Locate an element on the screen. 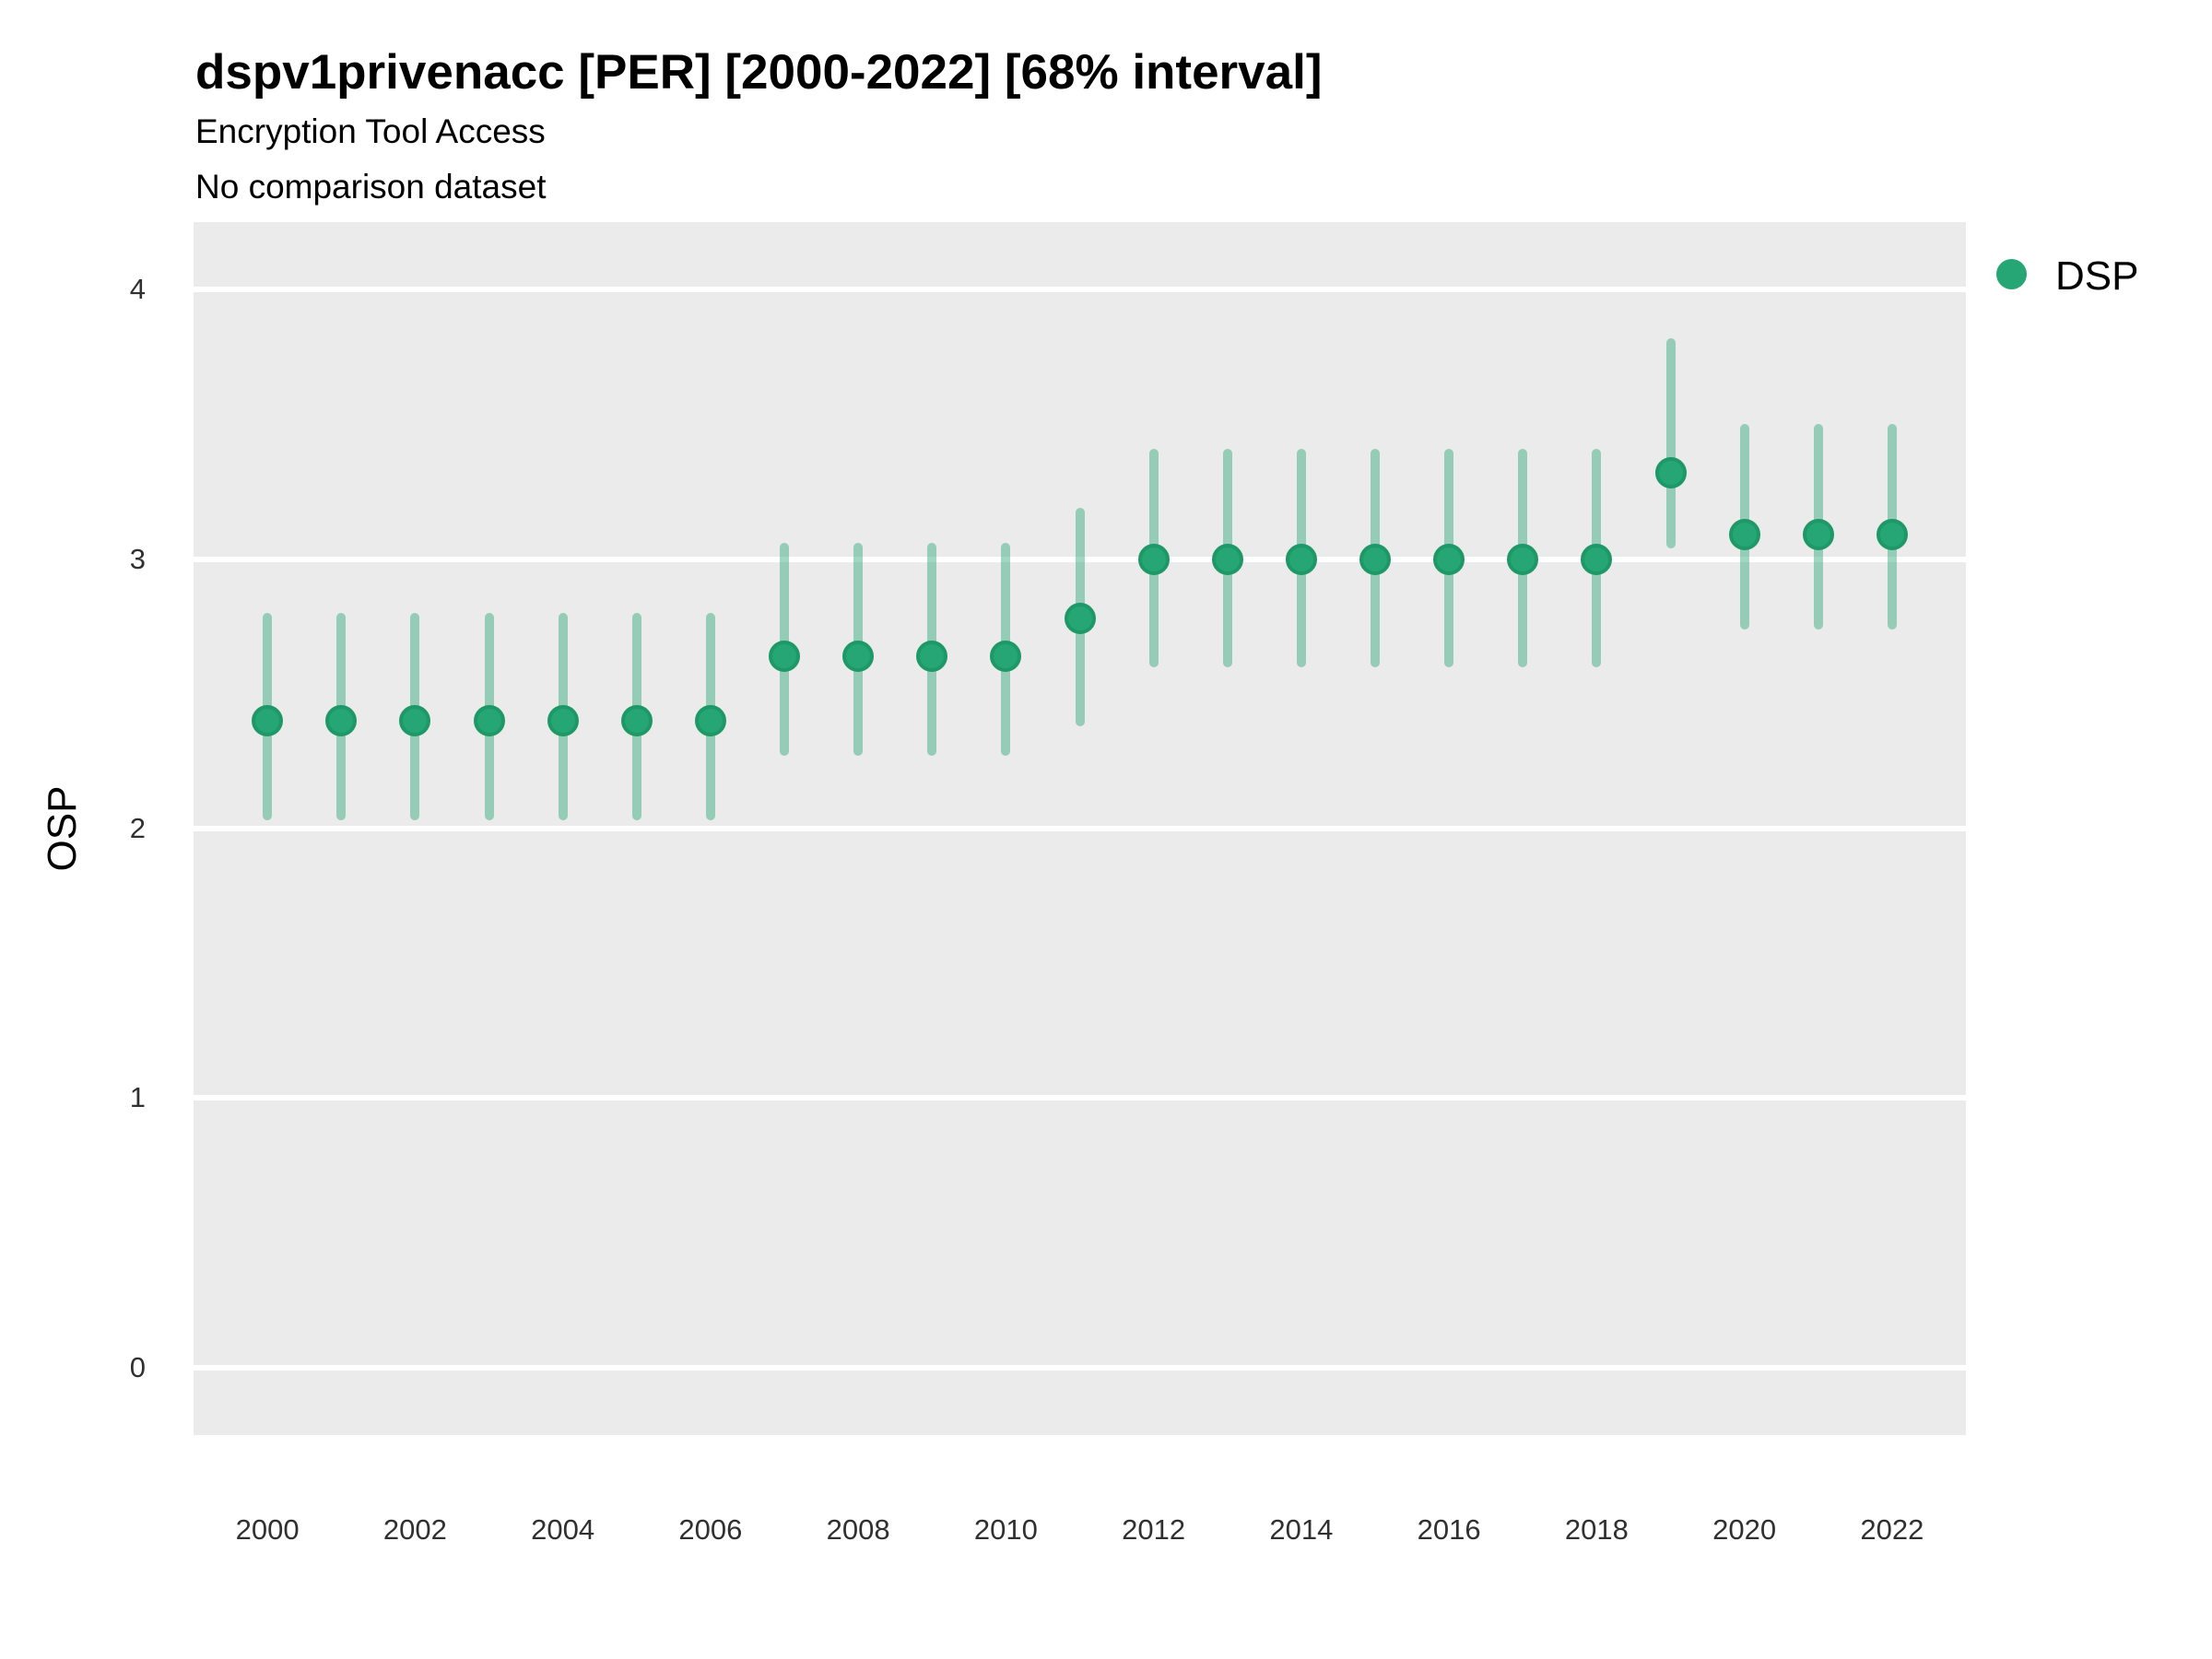 This screenshot has width=2212, height=1659. y-tick-label: 4 is located at coordinates (137, 289).